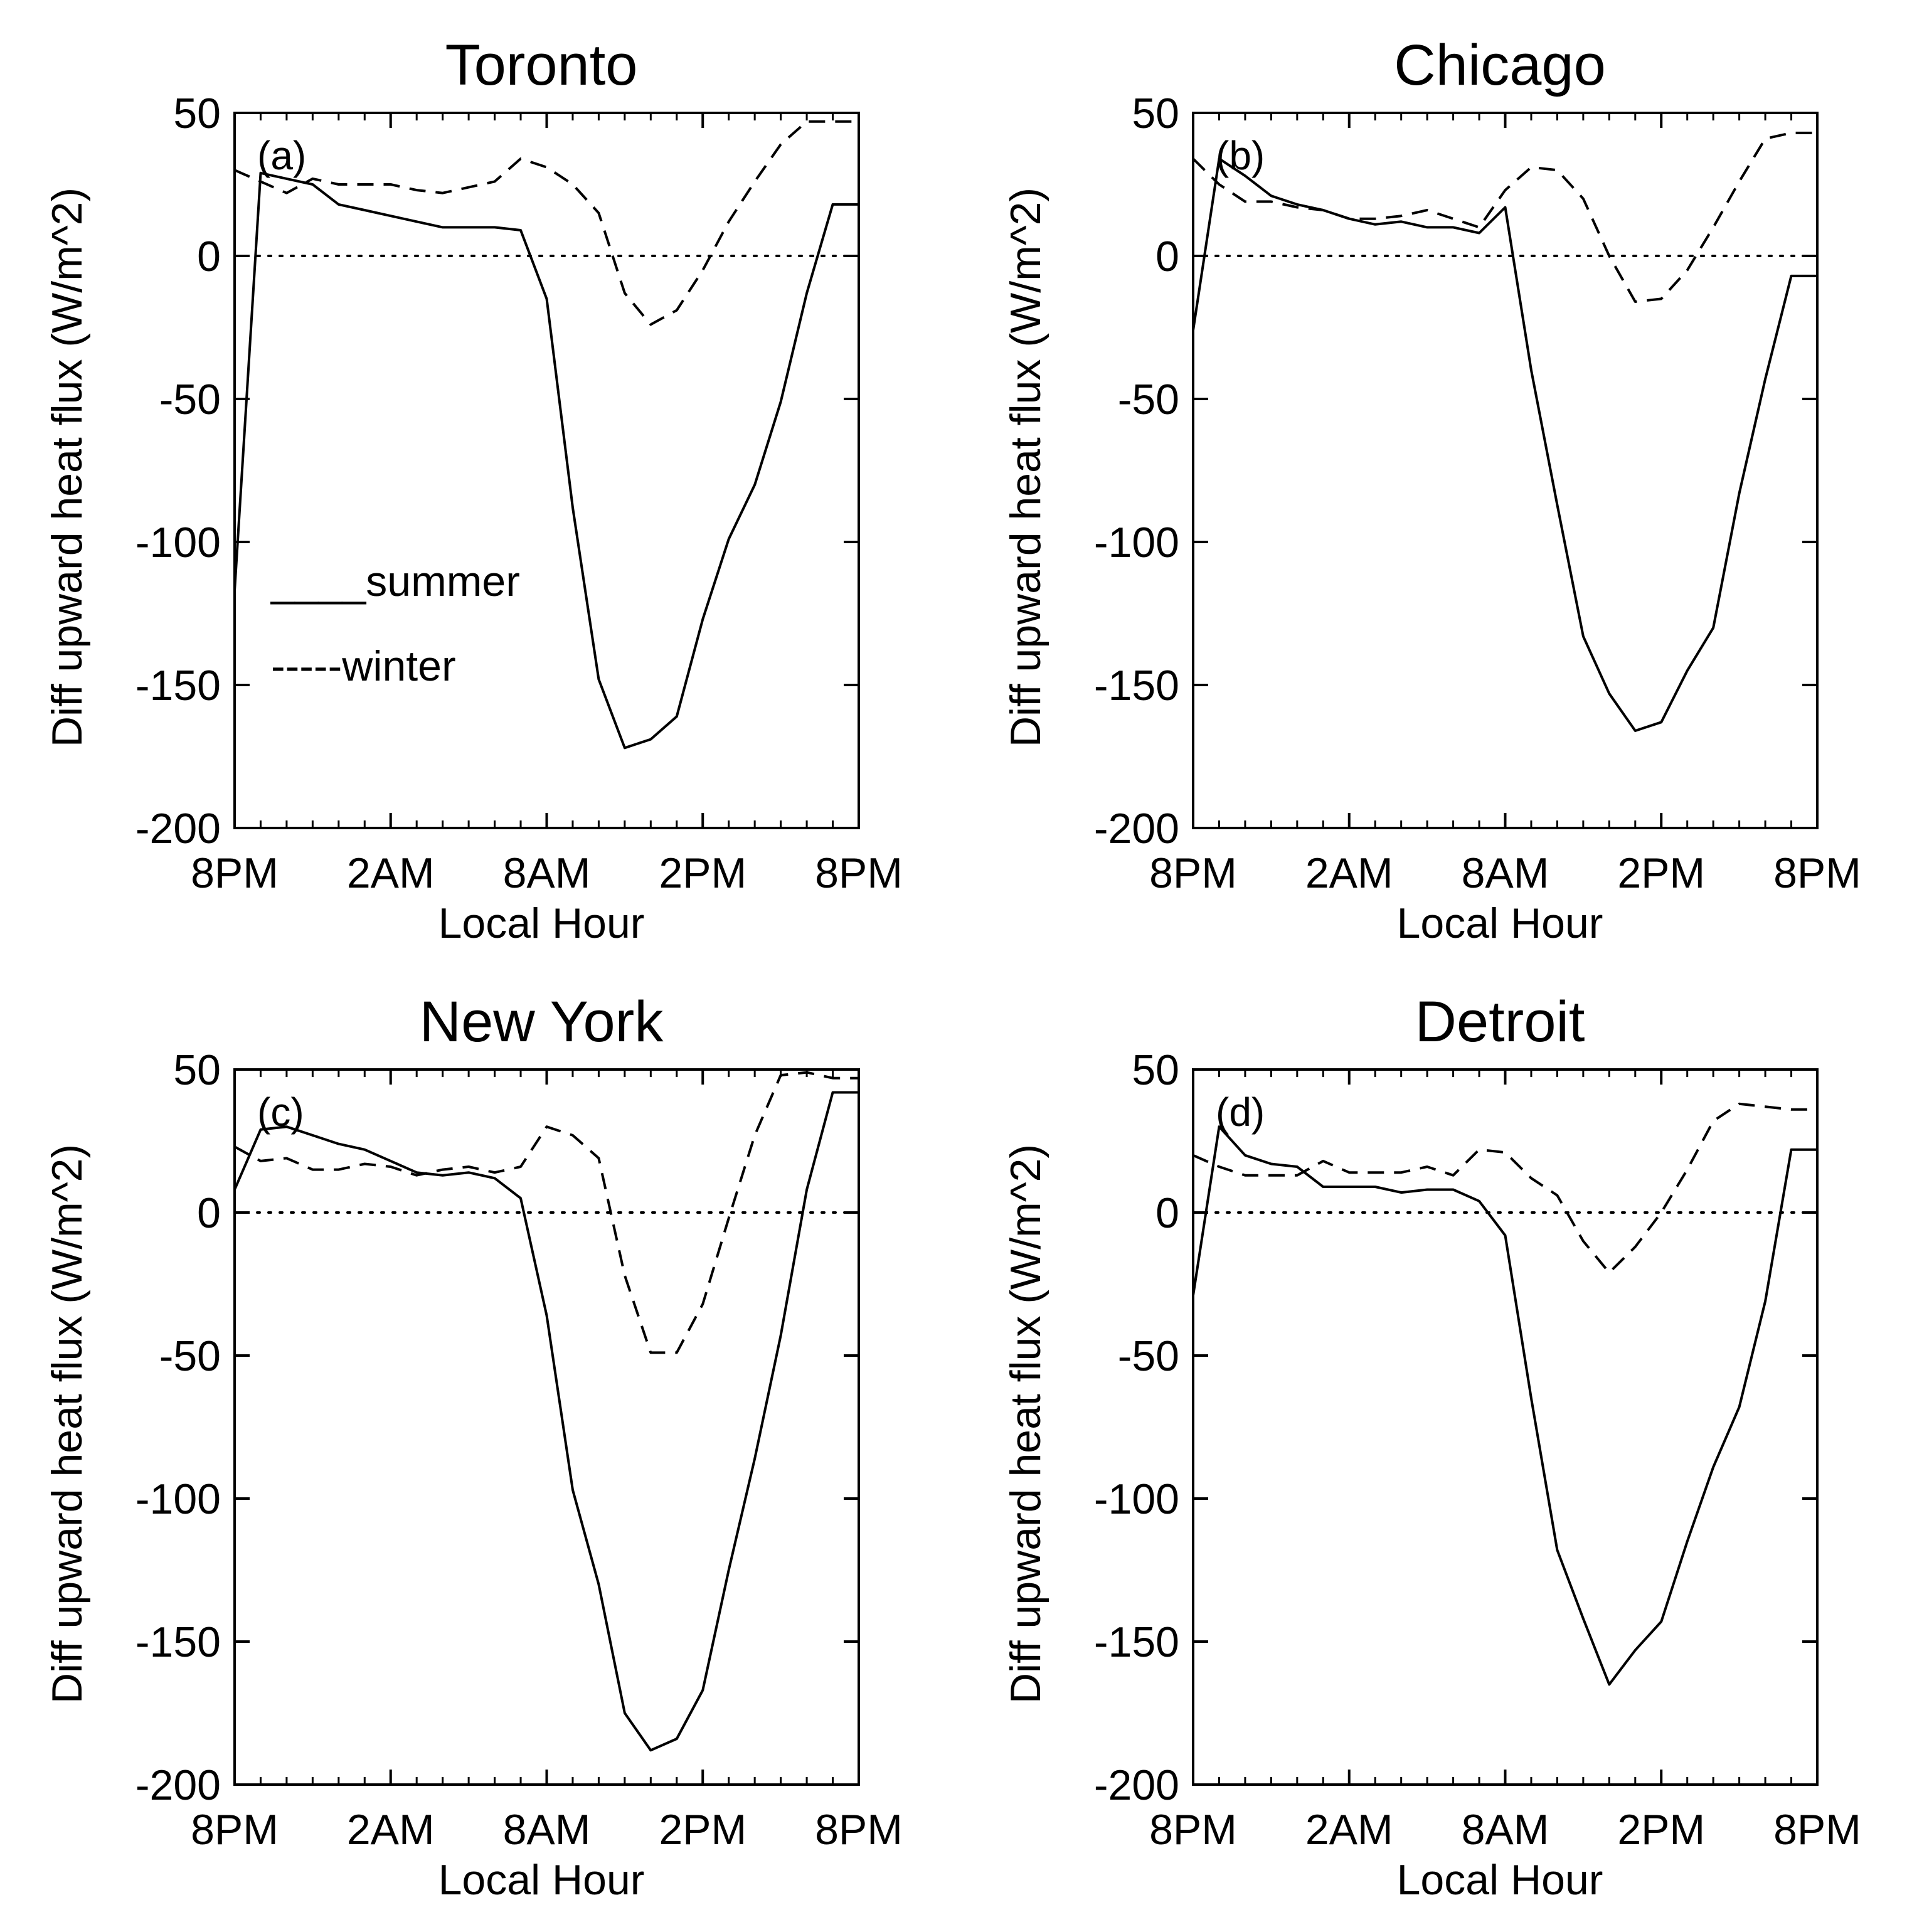  Describe the element at coordinates (542, 1022) in the screenshot. I see `panel-title: New York` at that location.